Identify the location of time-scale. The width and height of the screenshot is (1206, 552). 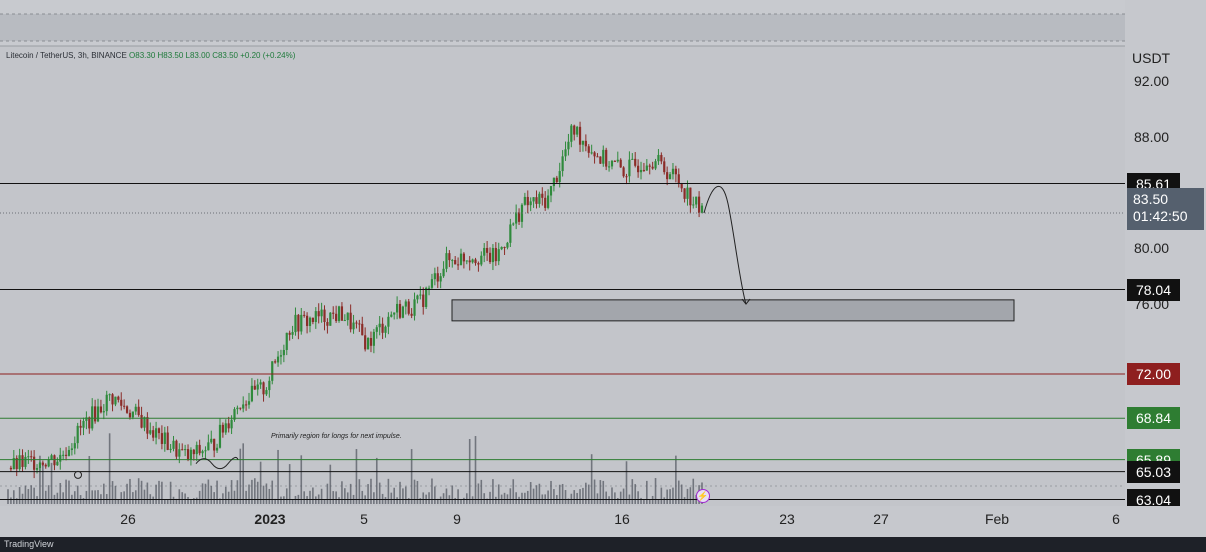
(603, 521).